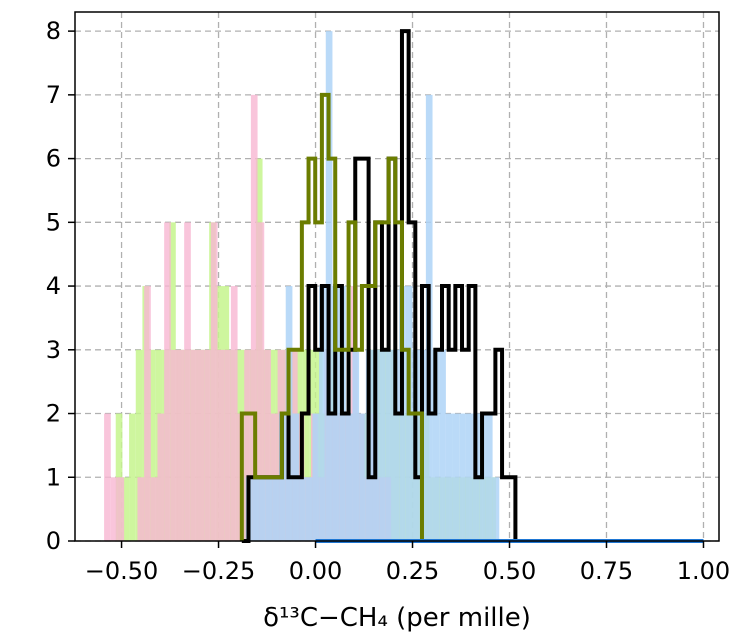  Describe the element at coordinates (509, 571) in the screenshot. I see `x-tick-label-4: 0.50` at that location.